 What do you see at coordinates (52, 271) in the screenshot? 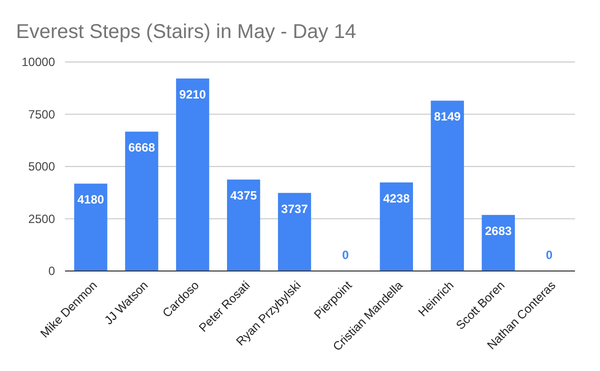
I see `y-tick-label: 0` at bounding box center [52, 271].